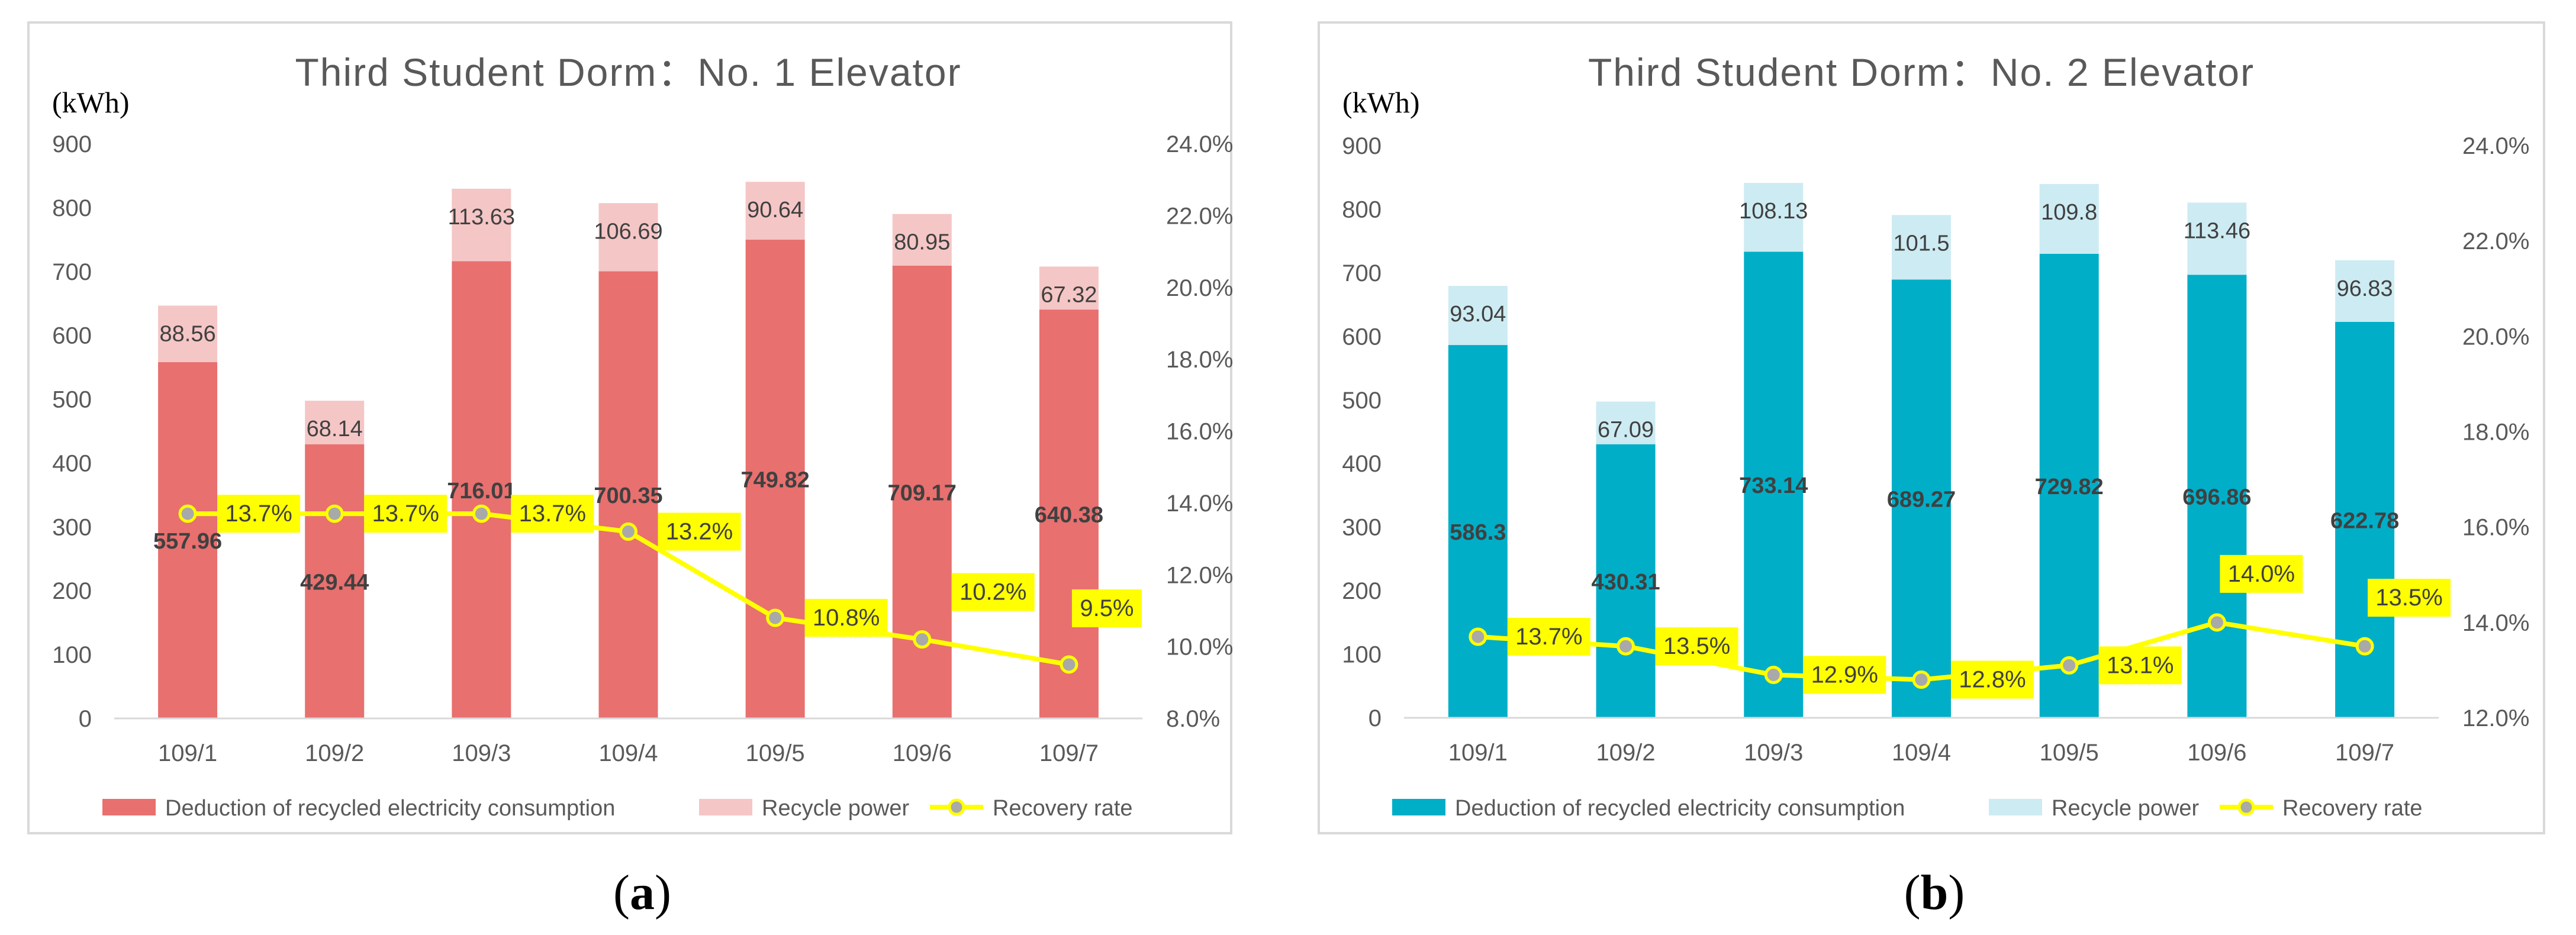 The width and height of the screenshot is (2576, 935). I want to click on y-tick-label: 0, so click(1375, 718).